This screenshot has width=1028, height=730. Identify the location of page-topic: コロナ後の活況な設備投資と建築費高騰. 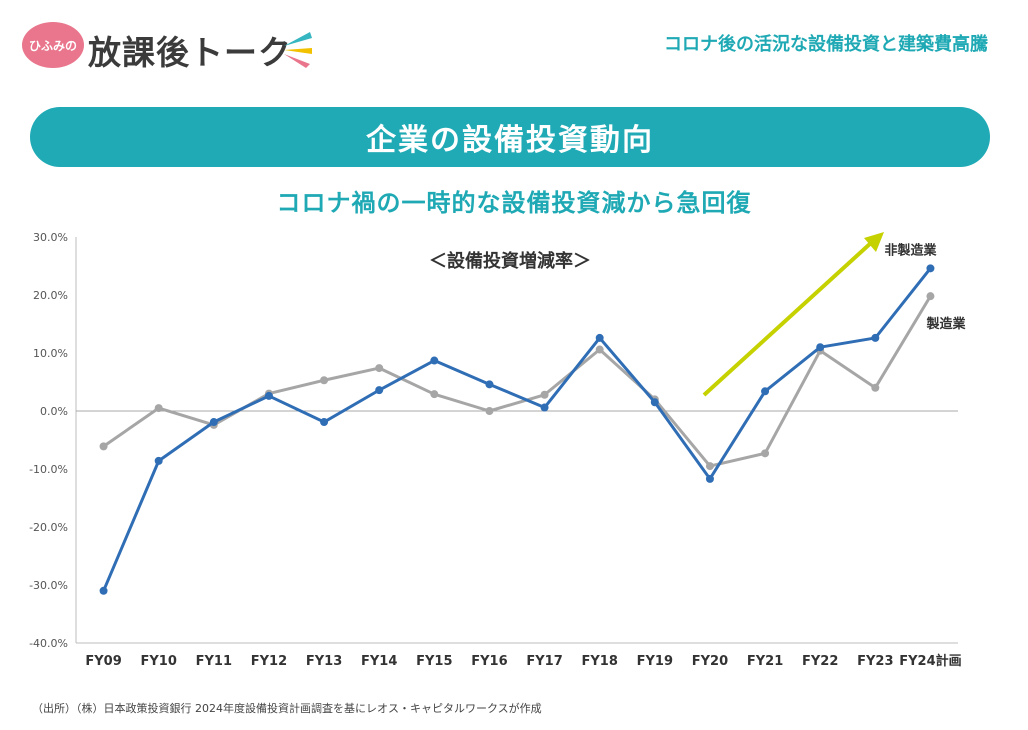
(826, 44).